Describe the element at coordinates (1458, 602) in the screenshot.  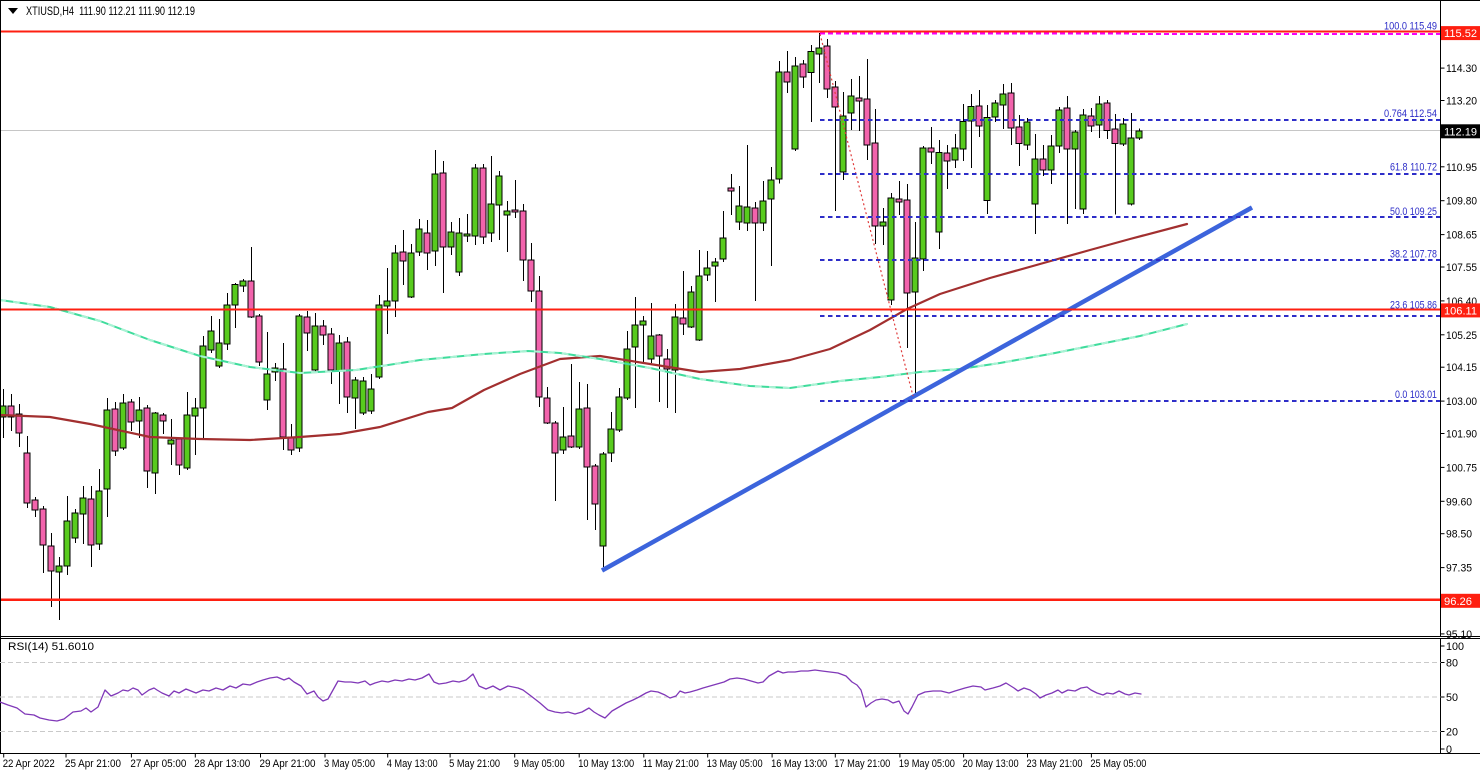
I see `svg-text: 96.26` at that location.